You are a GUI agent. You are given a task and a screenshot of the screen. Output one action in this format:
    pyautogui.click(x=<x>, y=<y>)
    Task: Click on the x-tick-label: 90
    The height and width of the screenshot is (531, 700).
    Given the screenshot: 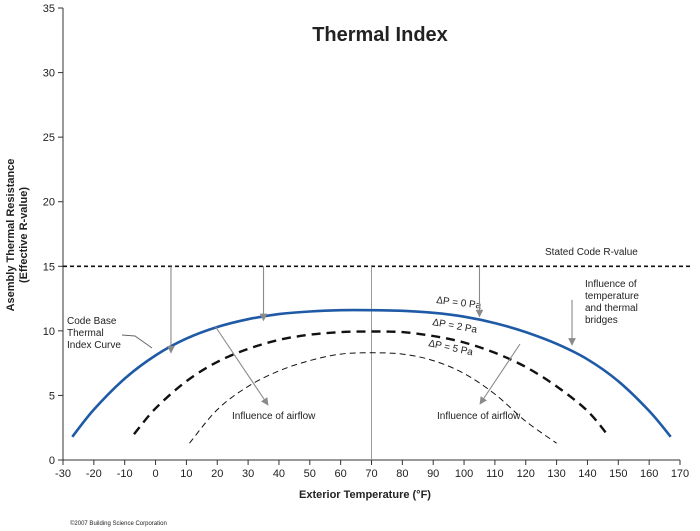 What is the action you would take?
    pyautogui.click(x=433, y=474)
    